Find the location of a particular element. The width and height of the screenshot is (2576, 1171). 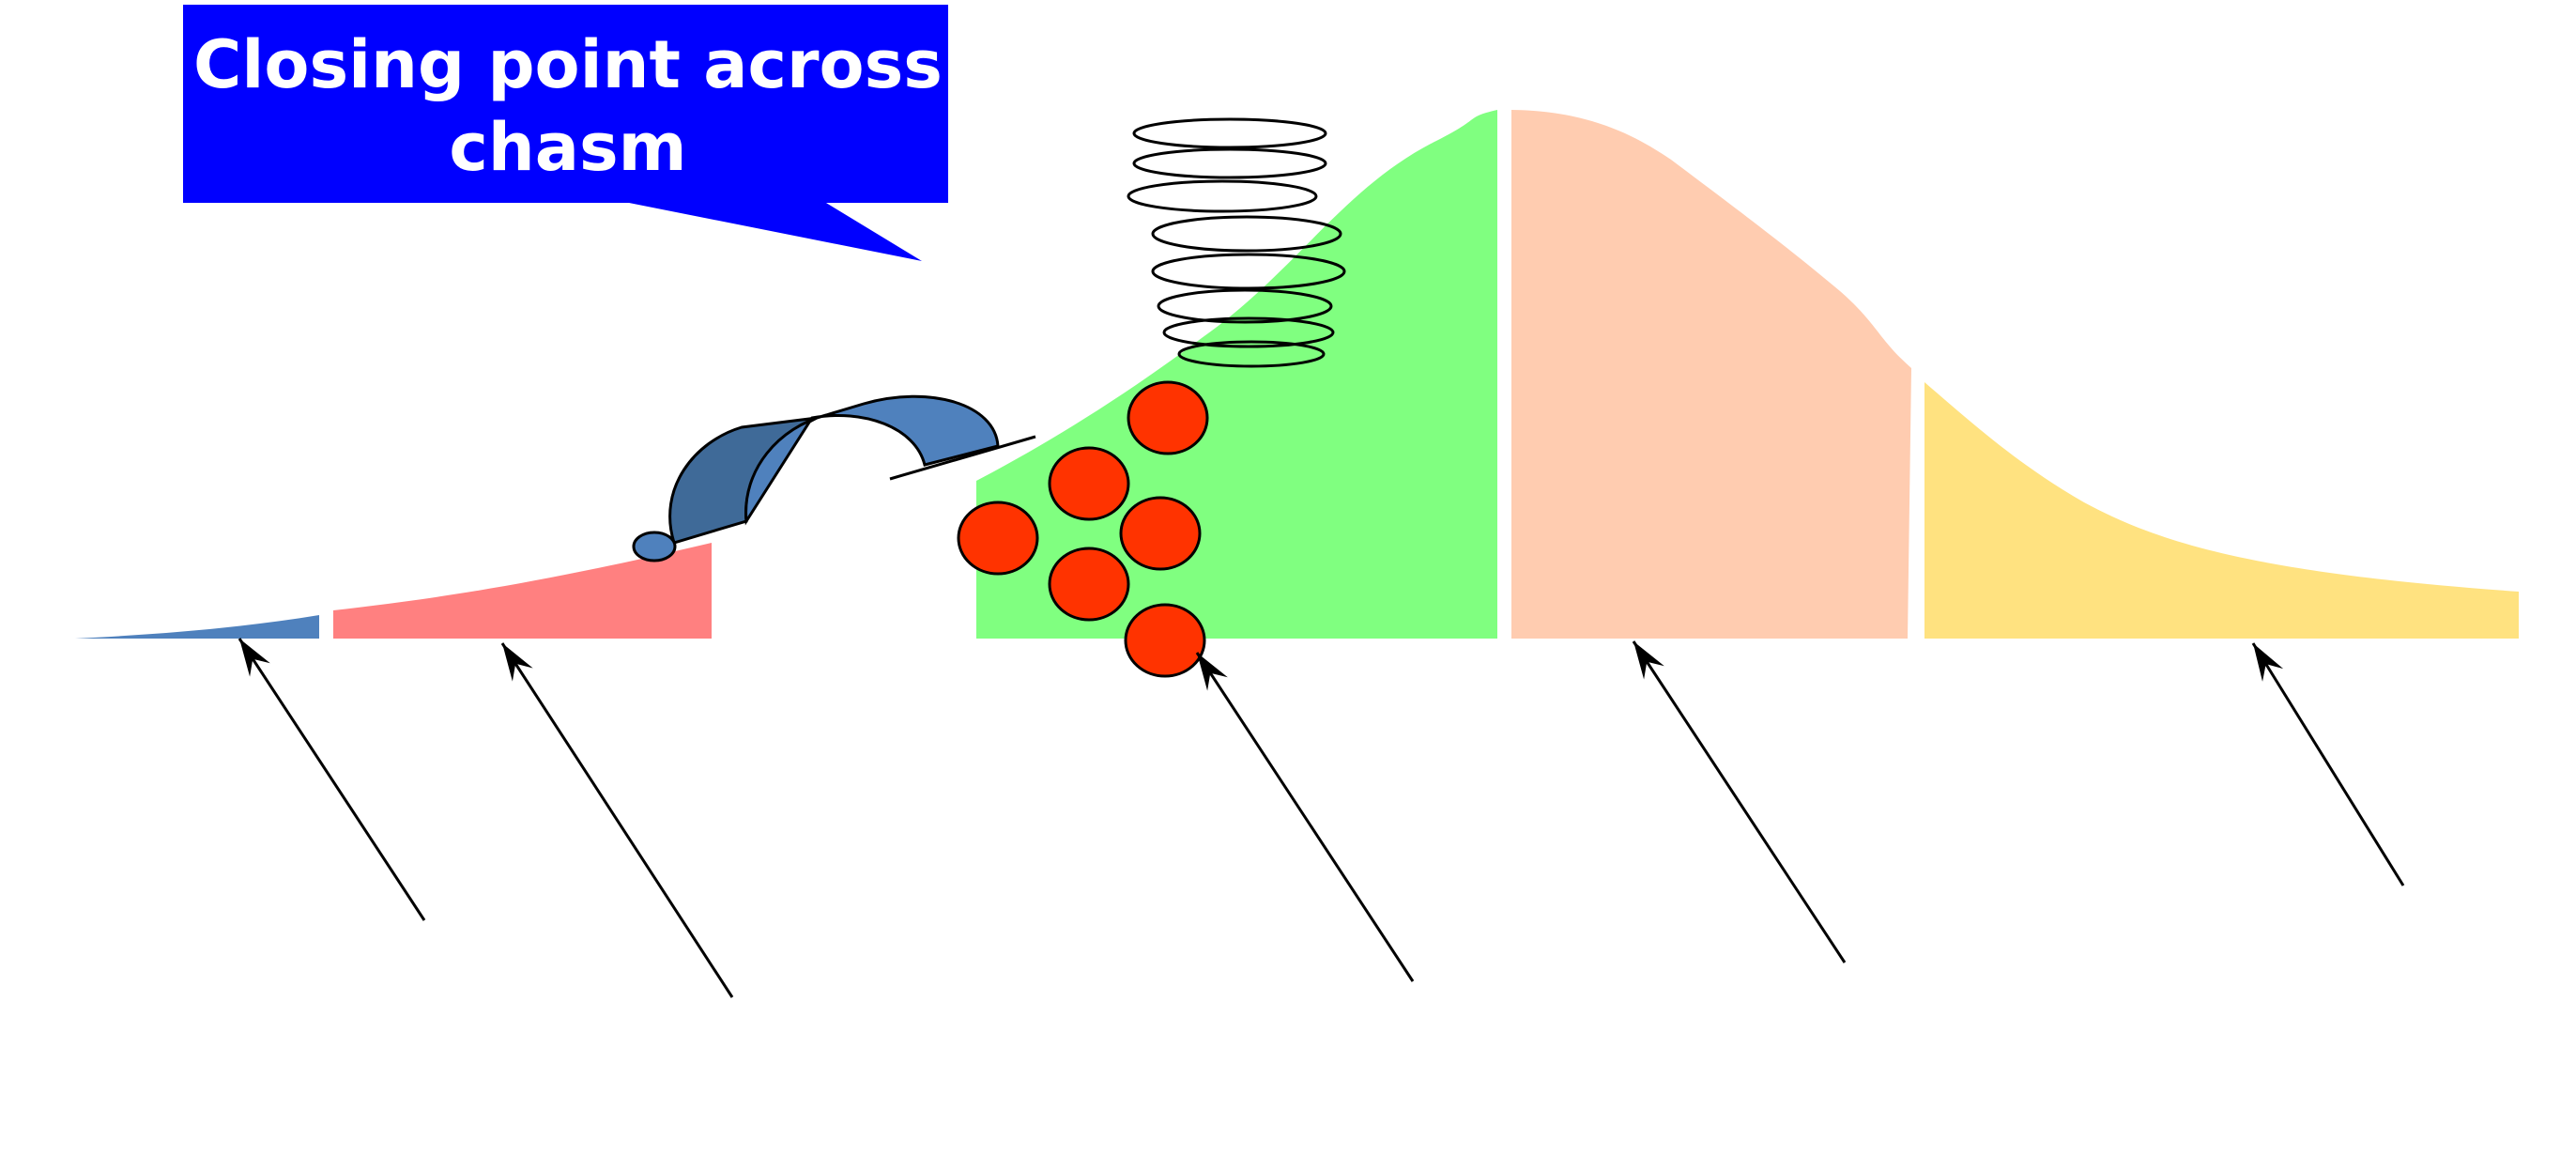

hook-shape is located at coordinates (834, 478).